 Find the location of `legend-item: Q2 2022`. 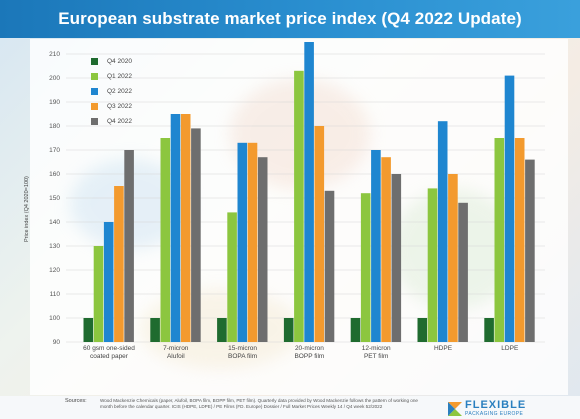

legend-item: Q2 2022 is located at coordinates (121, 91).